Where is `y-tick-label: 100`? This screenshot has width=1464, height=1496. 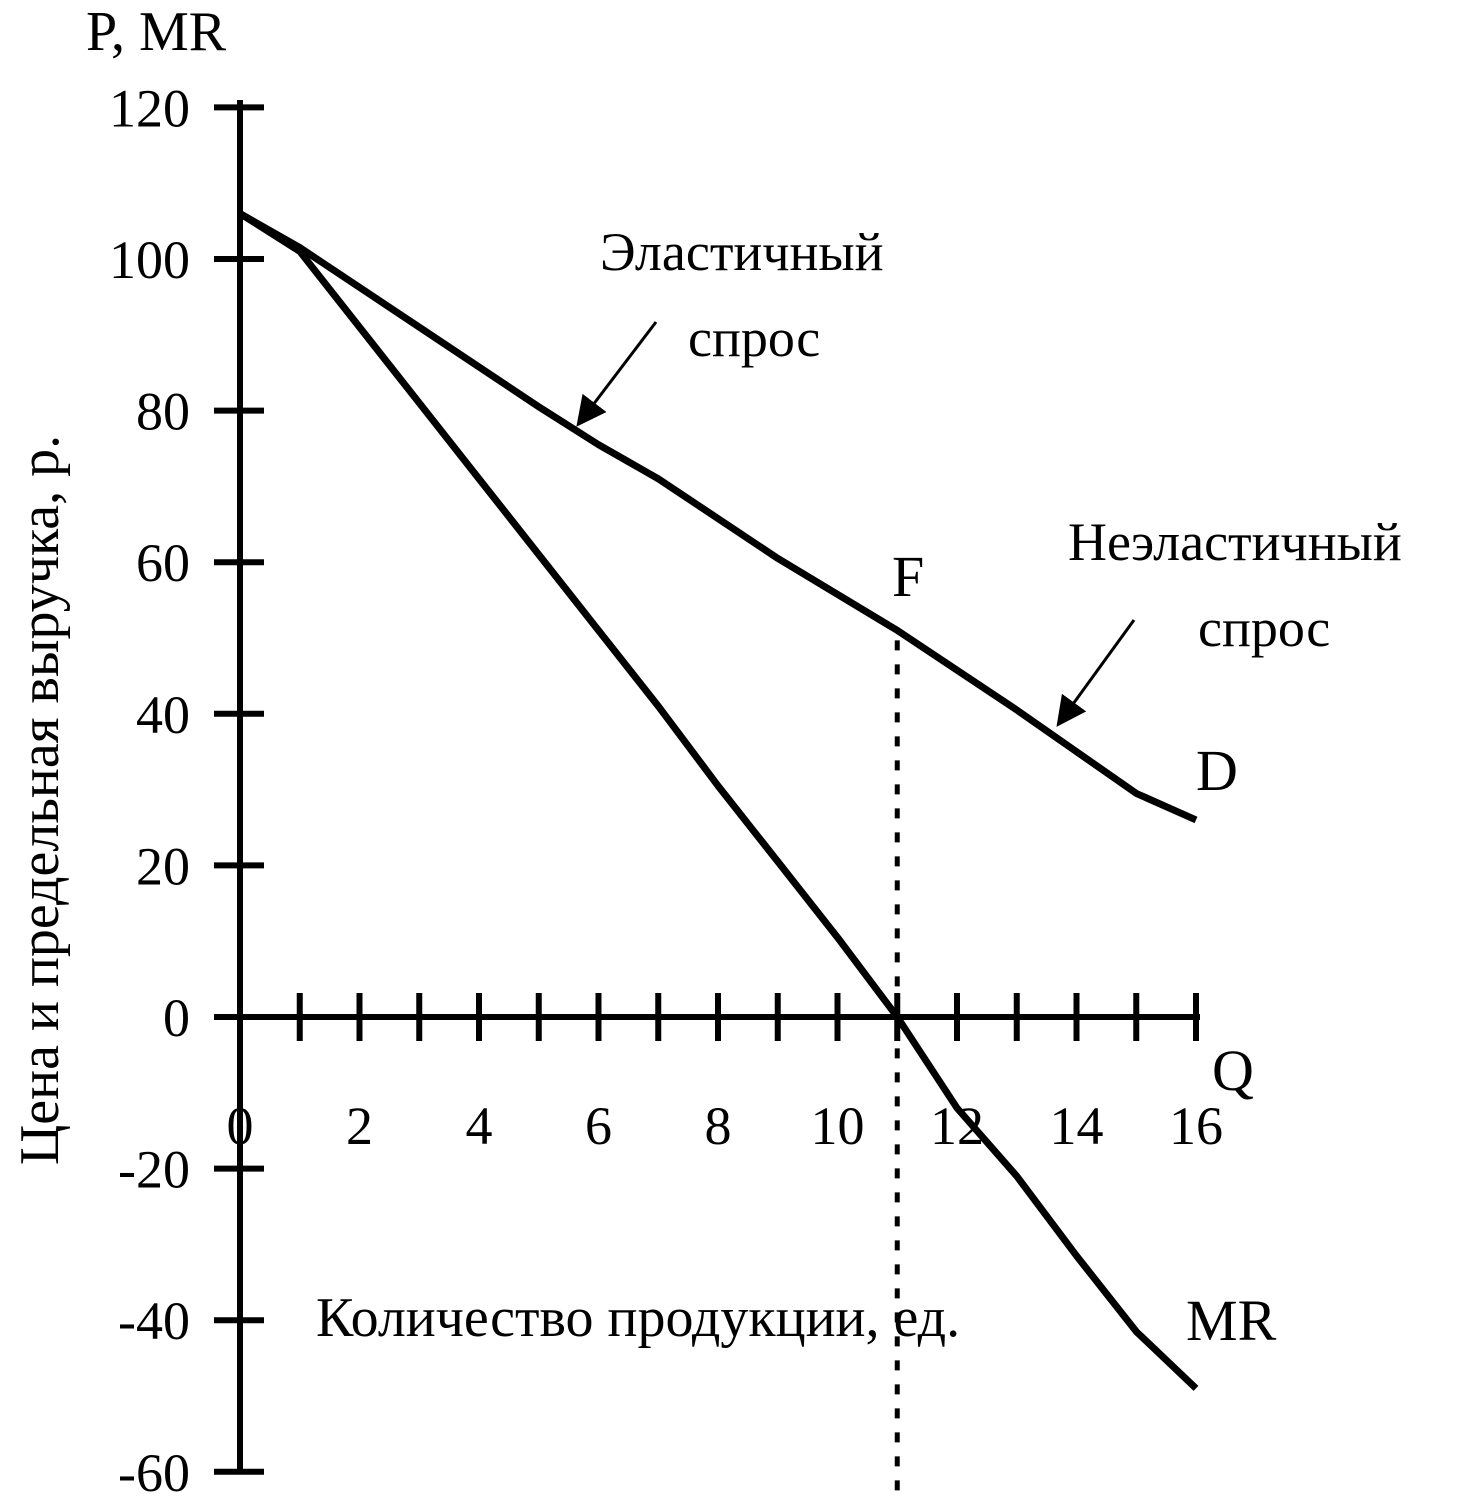 y-tick-label: 100 is located at coordinates (149, 260).